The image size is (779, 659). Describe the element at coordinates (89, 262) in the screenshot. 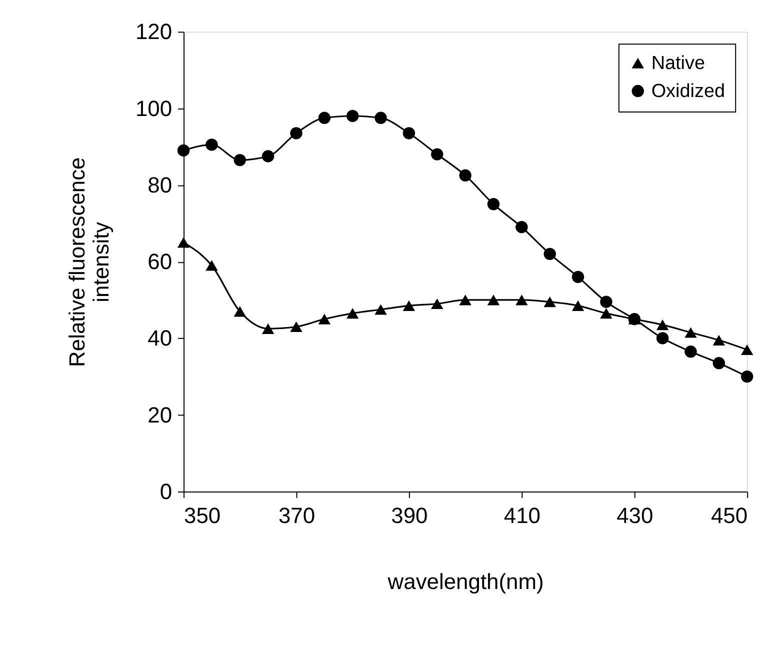

I see `y-axis-title: Relative fluorescence intensity` at that location.